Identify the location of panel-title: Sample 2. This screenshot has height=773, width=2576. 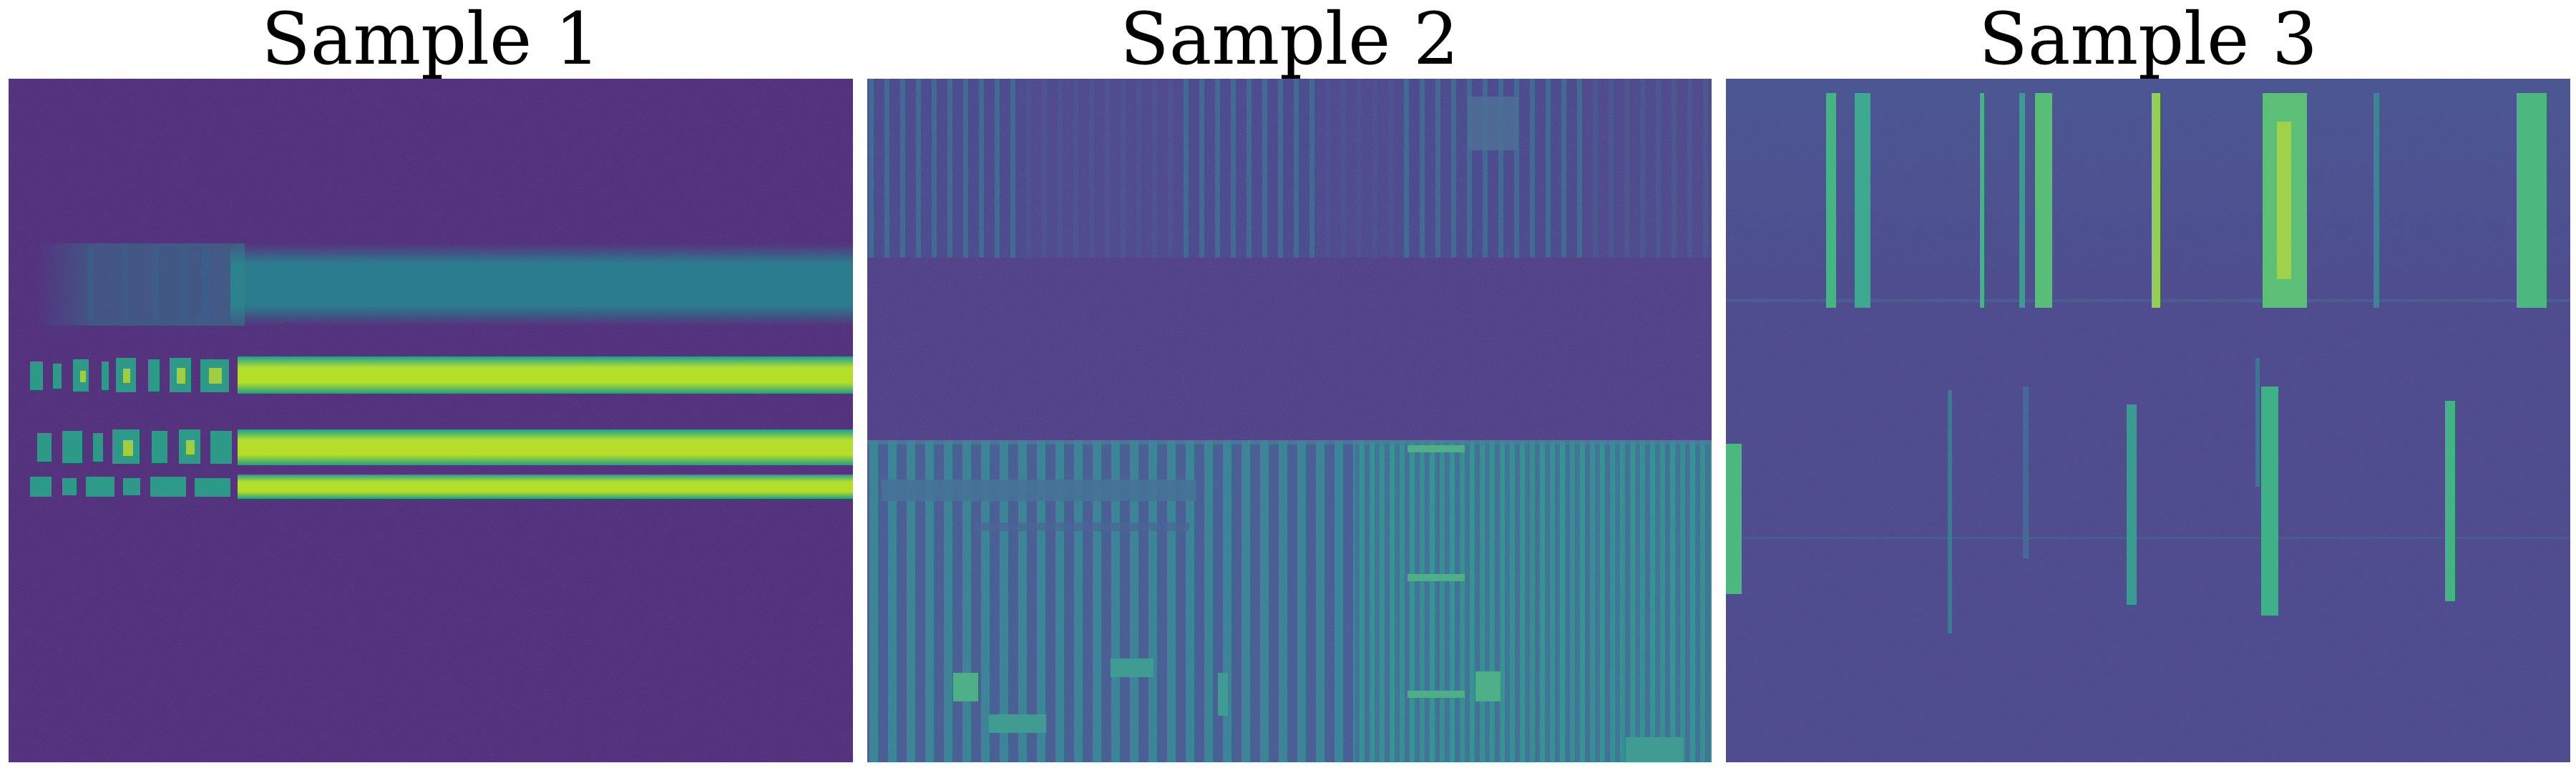
(1289, 40).